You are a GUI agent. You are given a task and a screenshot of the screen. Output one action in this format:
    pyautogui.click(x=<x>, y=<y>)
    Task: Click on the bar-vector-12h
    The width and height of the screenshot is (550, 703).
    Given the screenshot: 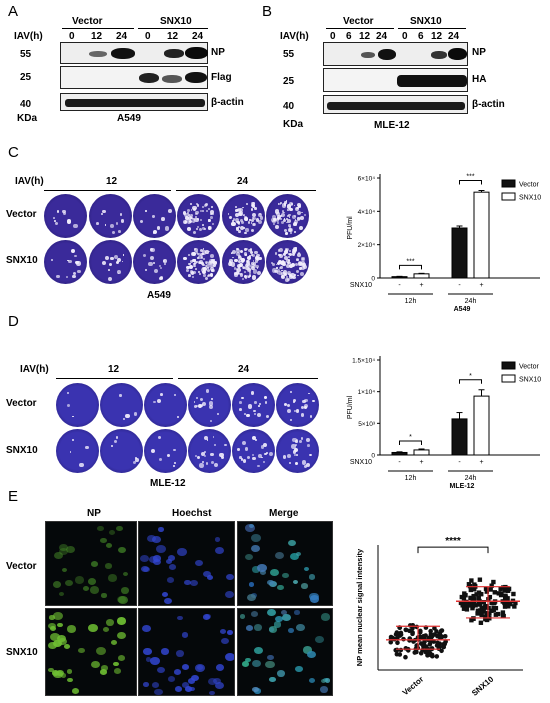 What is the action you would take?
    pyautogui.click(x=399, y=277)
    